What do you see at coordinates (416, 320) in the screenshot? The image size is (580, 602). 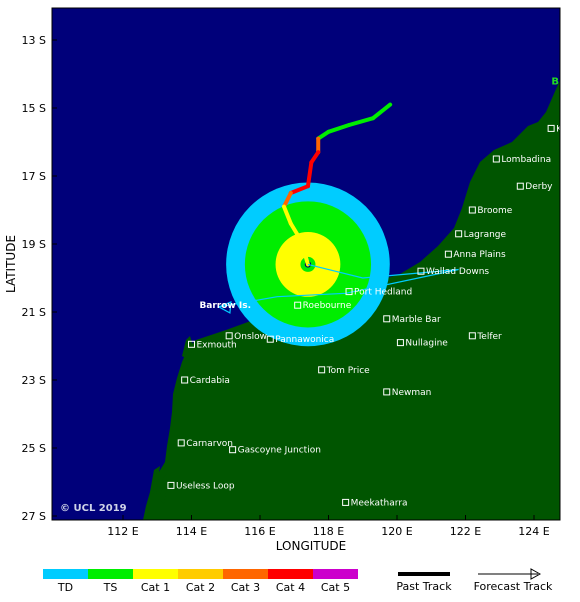 I see `place-label: Marble Bar` at bounding box center [416, 320].